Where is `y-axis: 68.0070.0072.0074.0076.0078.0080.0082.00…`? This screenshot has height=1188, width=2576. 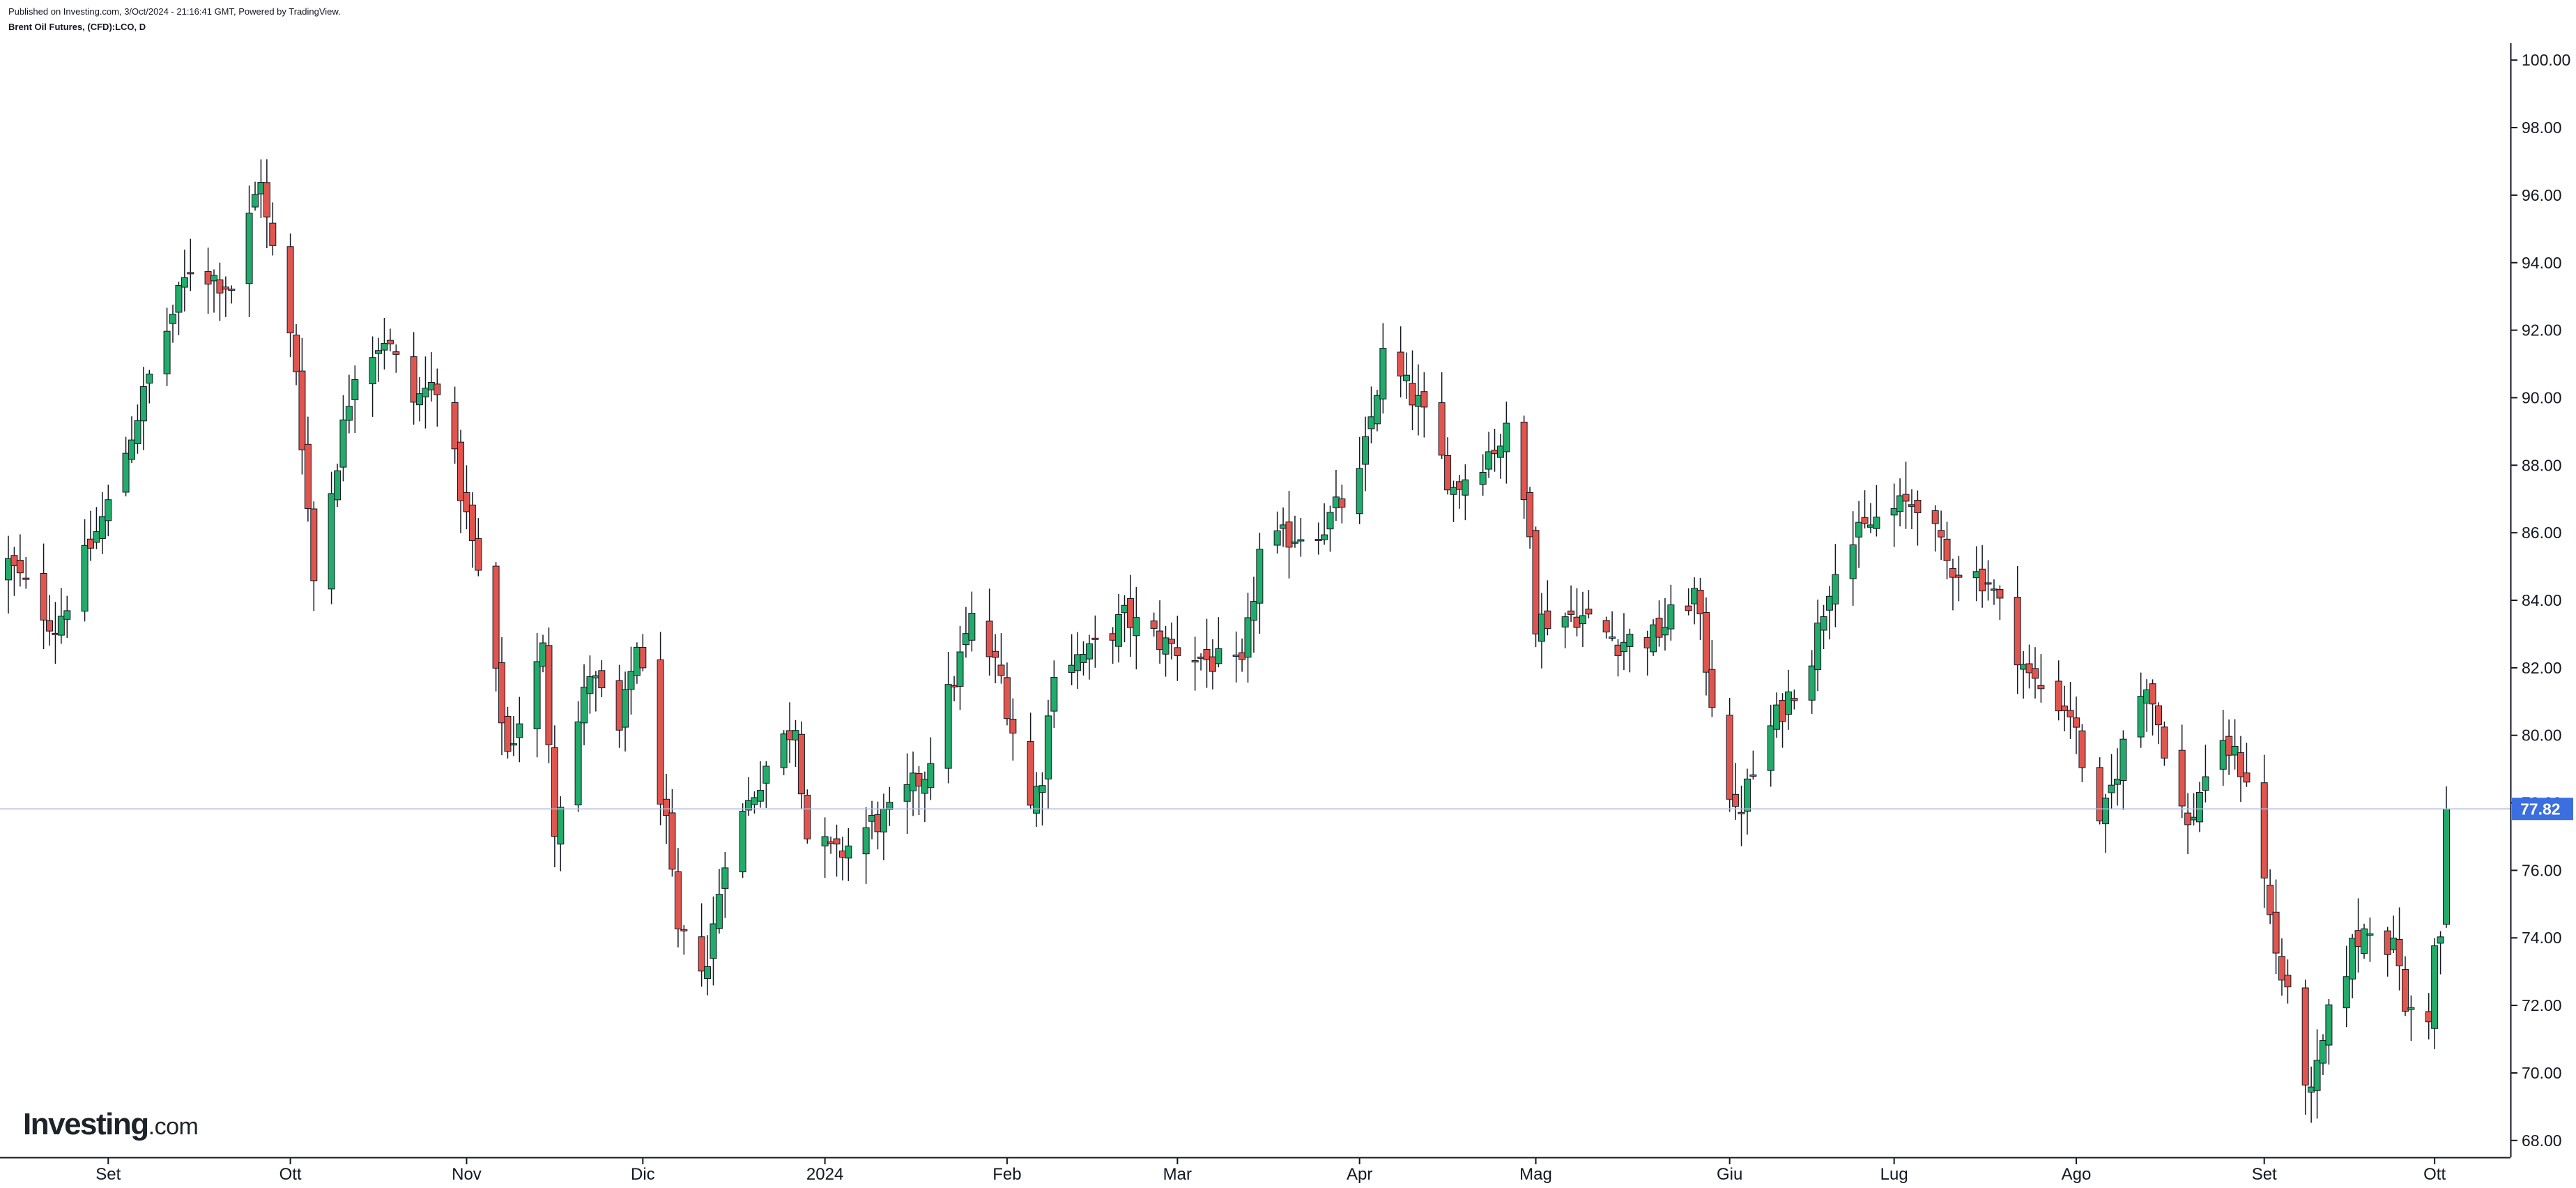 y-axis: 68.0070.0072.0074.0076.0078.0080.0082.00… is located at coordinates (2540, 600).